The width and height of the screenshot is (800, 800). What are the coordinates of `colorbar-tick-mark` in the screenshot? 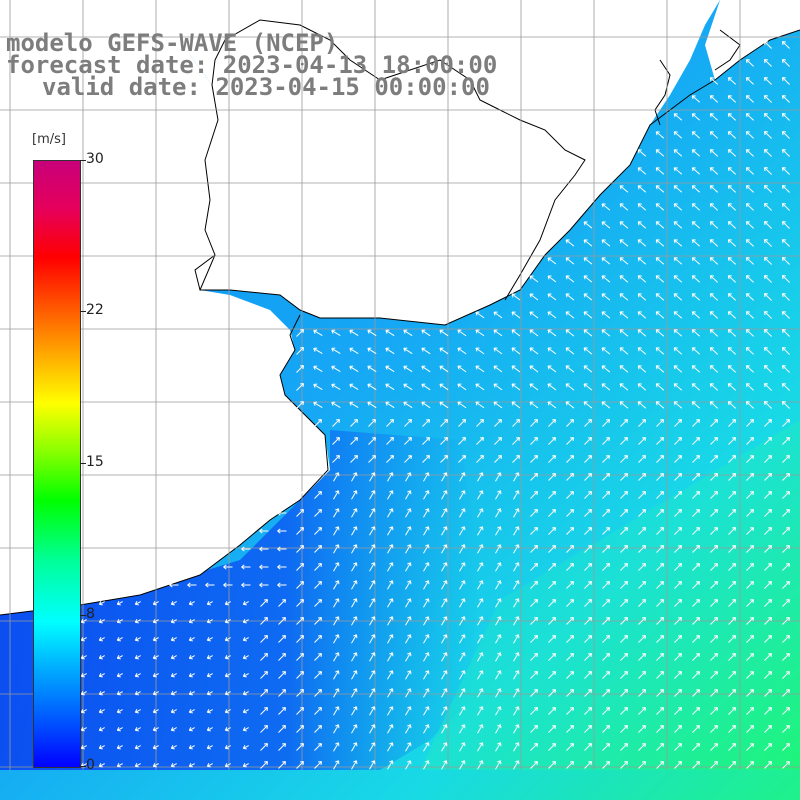 It's located at (83, 463).